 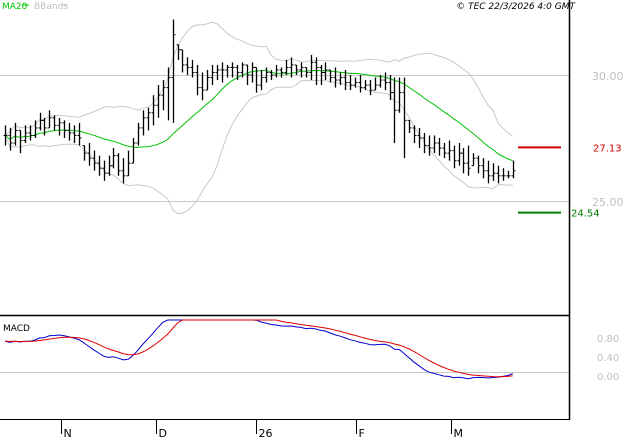 What do you see at coordinates (608, 339) in the screenshot?
I see `macd-axis-label: 0.80` at bounding box center [608, 339].